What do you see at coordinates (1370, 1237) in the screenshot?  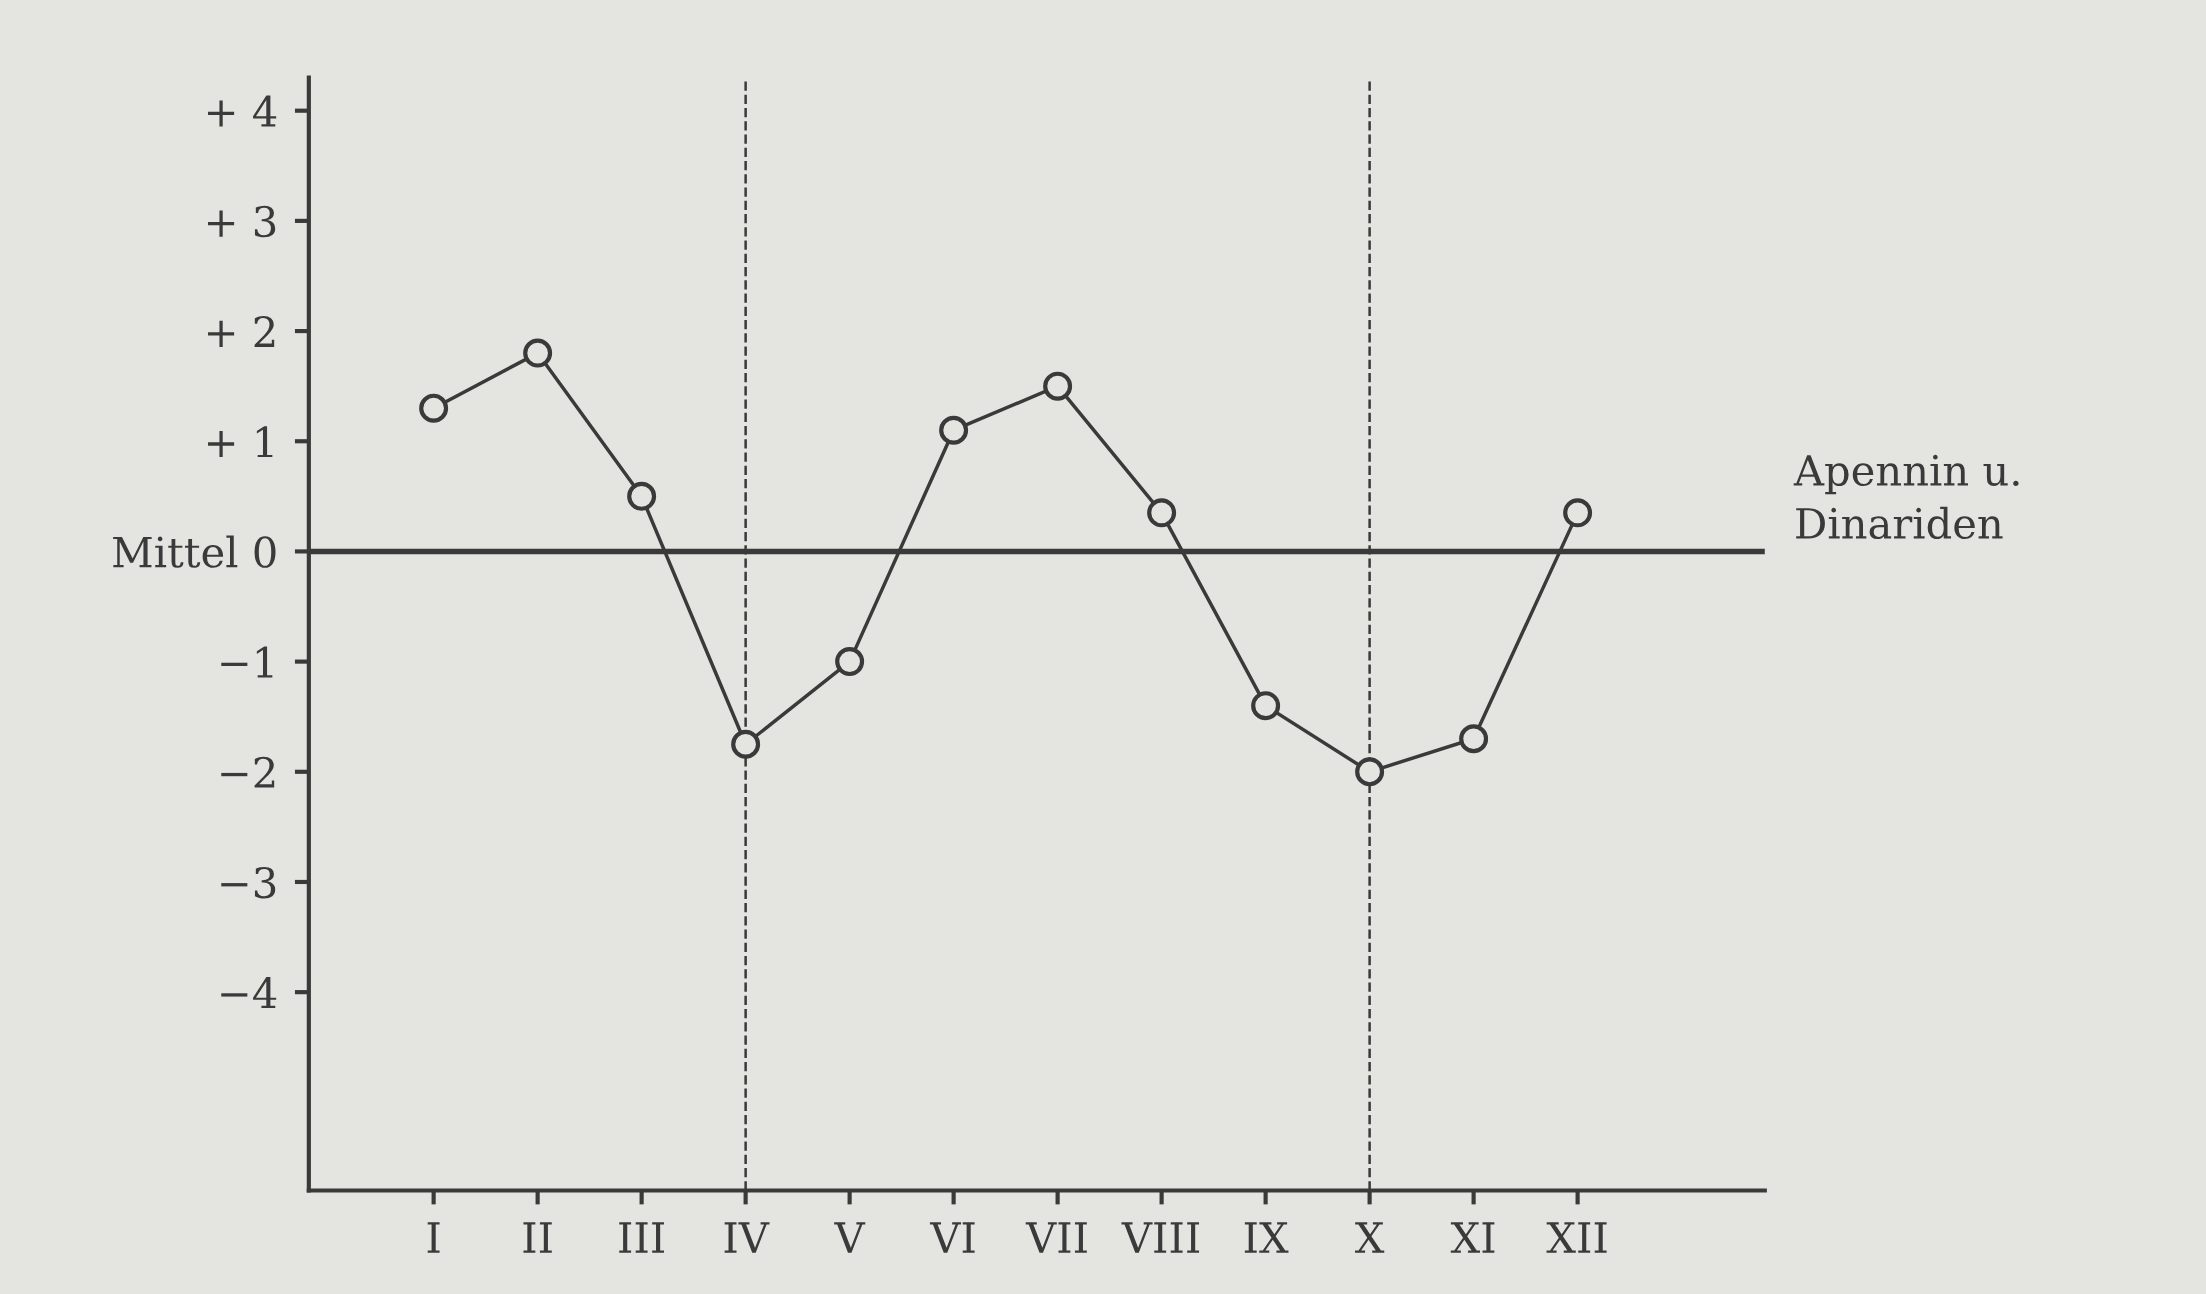 I see `x-tick-label: X` at bounding box center [1370, 1237].